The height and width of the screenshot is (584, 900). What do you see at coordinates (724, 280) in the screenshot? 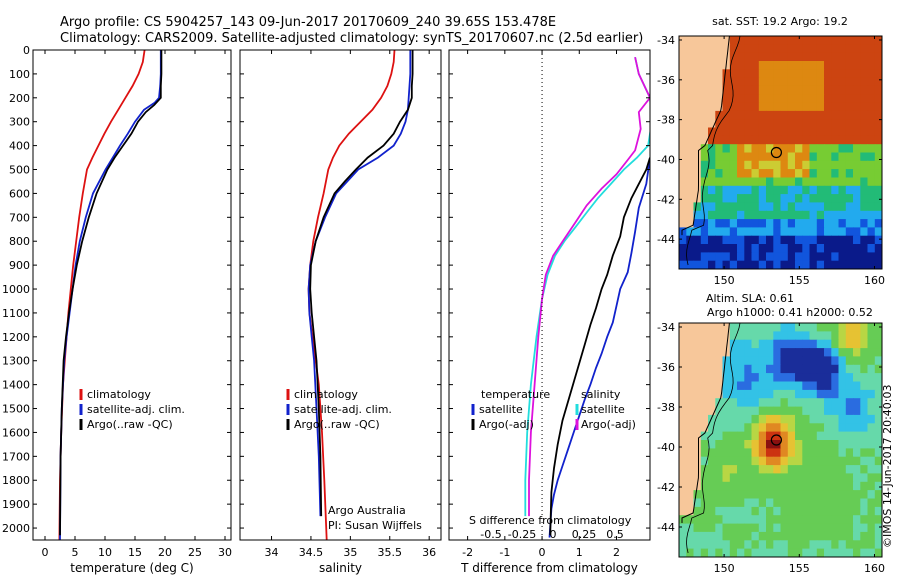
I see `map-xtick-label: 150` at bounding box center [724, 280].